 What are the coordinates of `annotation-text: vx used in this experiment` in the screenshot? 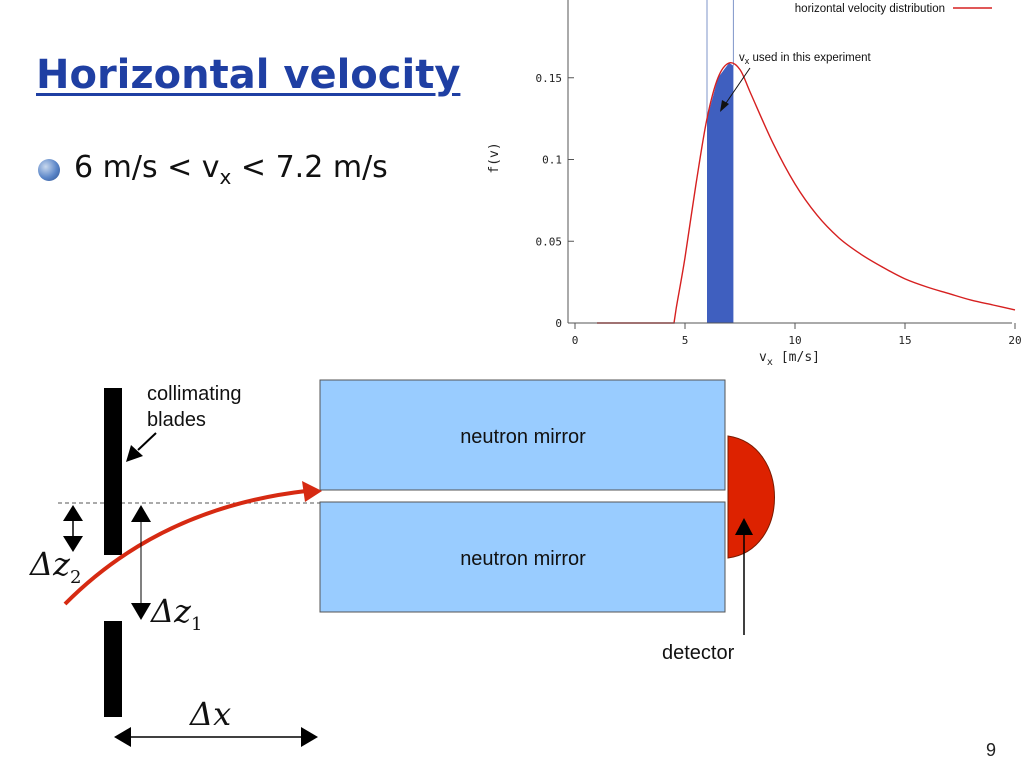 It's located at (805, 59).